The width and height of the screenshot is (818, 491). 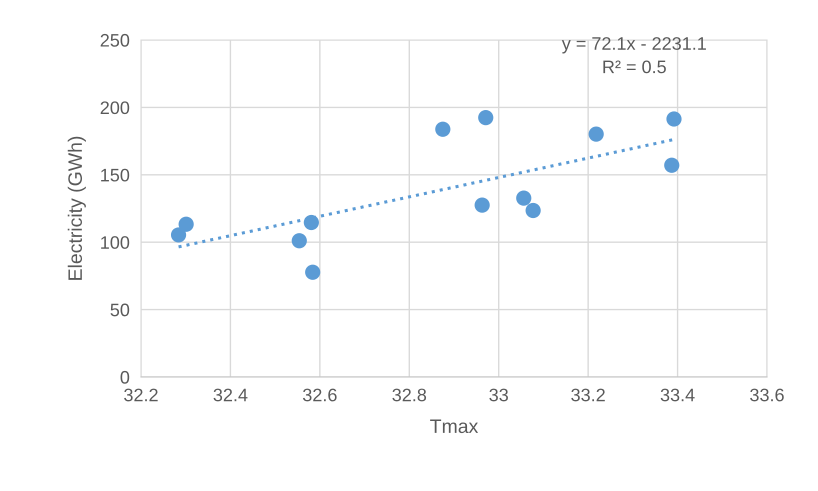 I want to click on y-tick-label: 50, so click(x=120, y=310).